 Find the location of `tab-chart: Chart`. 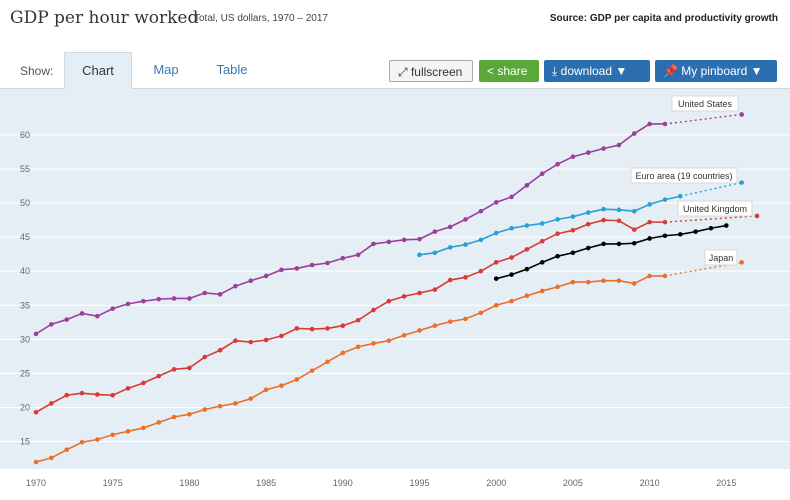

tab-chart: Chart is located at coordinates (98, 70).